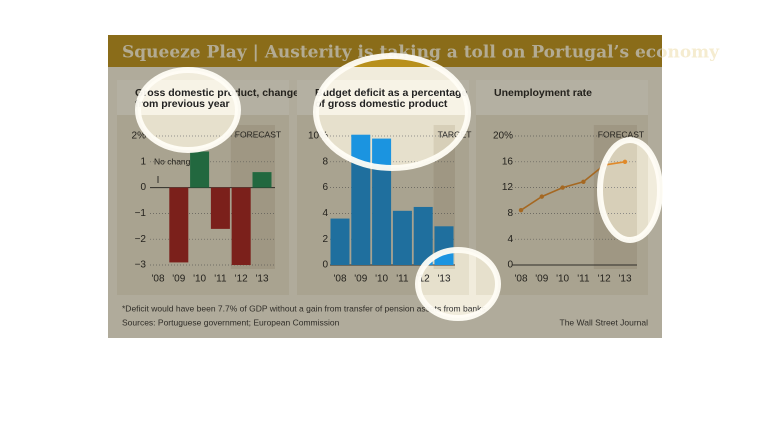 The width and height of the screenshot is (770, 432). What do you see at coordinates (604, 322) in the screenshot?
I see `credit: The Wall Street Journal` at bounding box center [604, 322].